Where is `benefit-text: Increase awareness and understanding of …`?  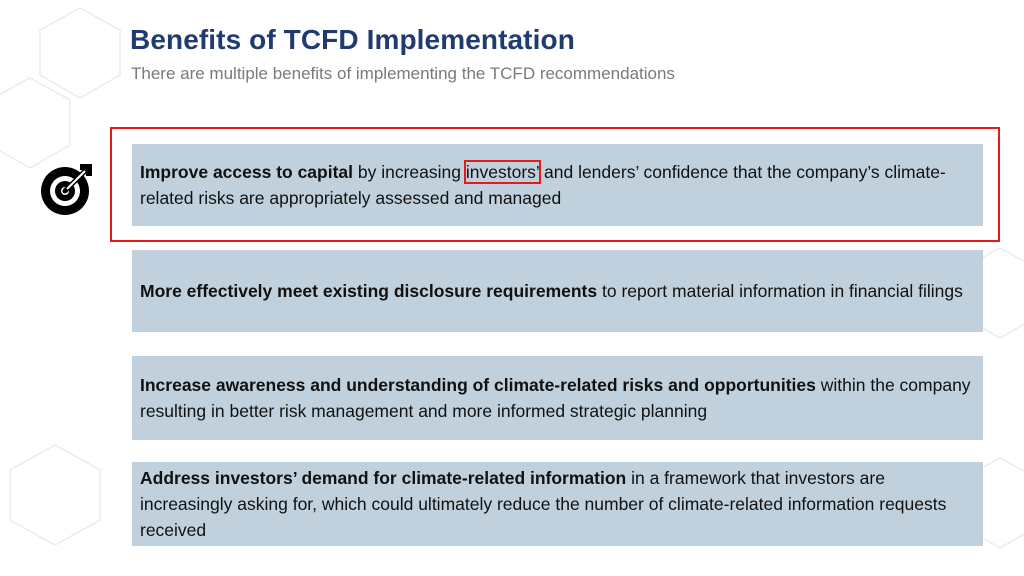 benefit-text: Increase awareness and understanding of … is located at coordinates (557, 398).